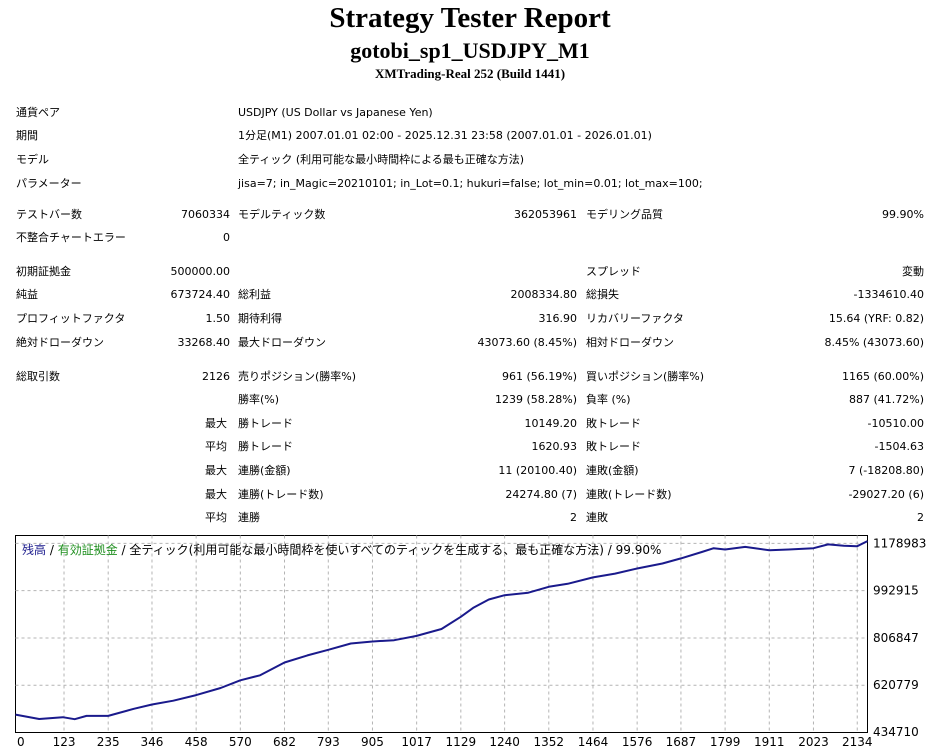 The width and height of the screenshot is (940, 752). Describe the element at coordinates (558, 318) in the screenshot. I see `expected-payoff-value: 316.90` at that location.